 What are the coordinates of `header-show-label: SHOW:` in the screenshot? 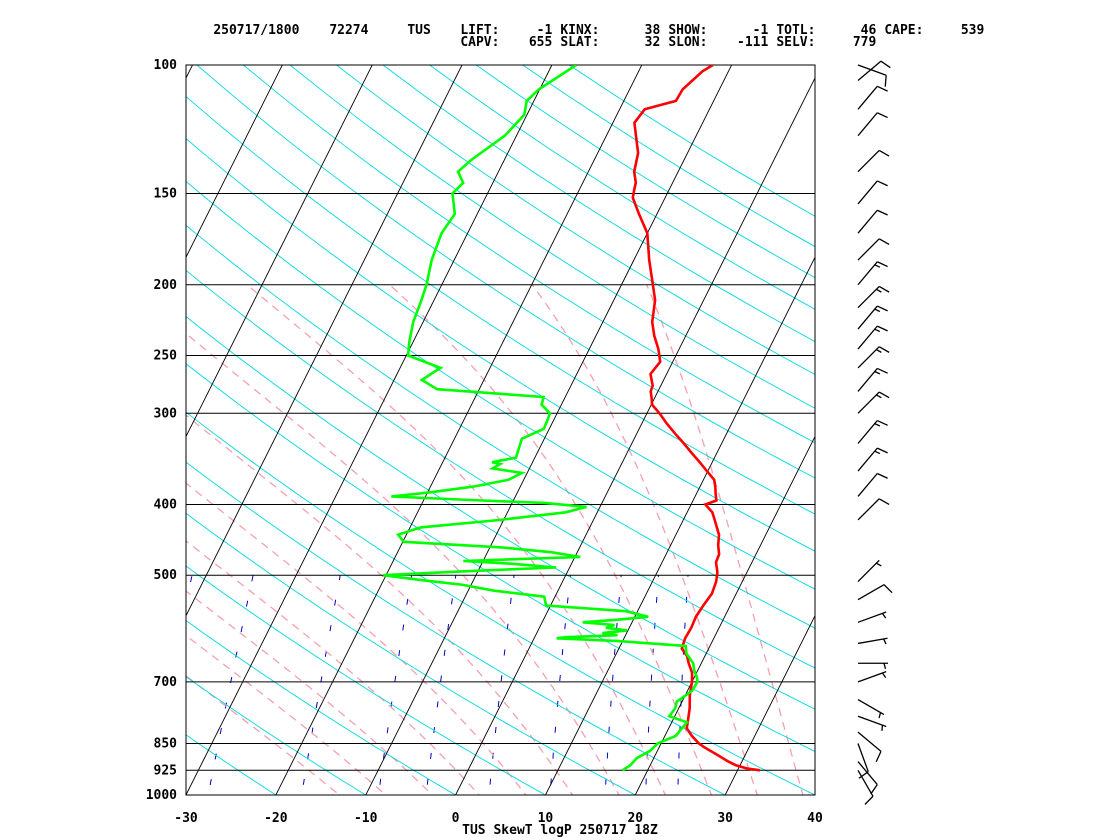 It's located at (688, 30).